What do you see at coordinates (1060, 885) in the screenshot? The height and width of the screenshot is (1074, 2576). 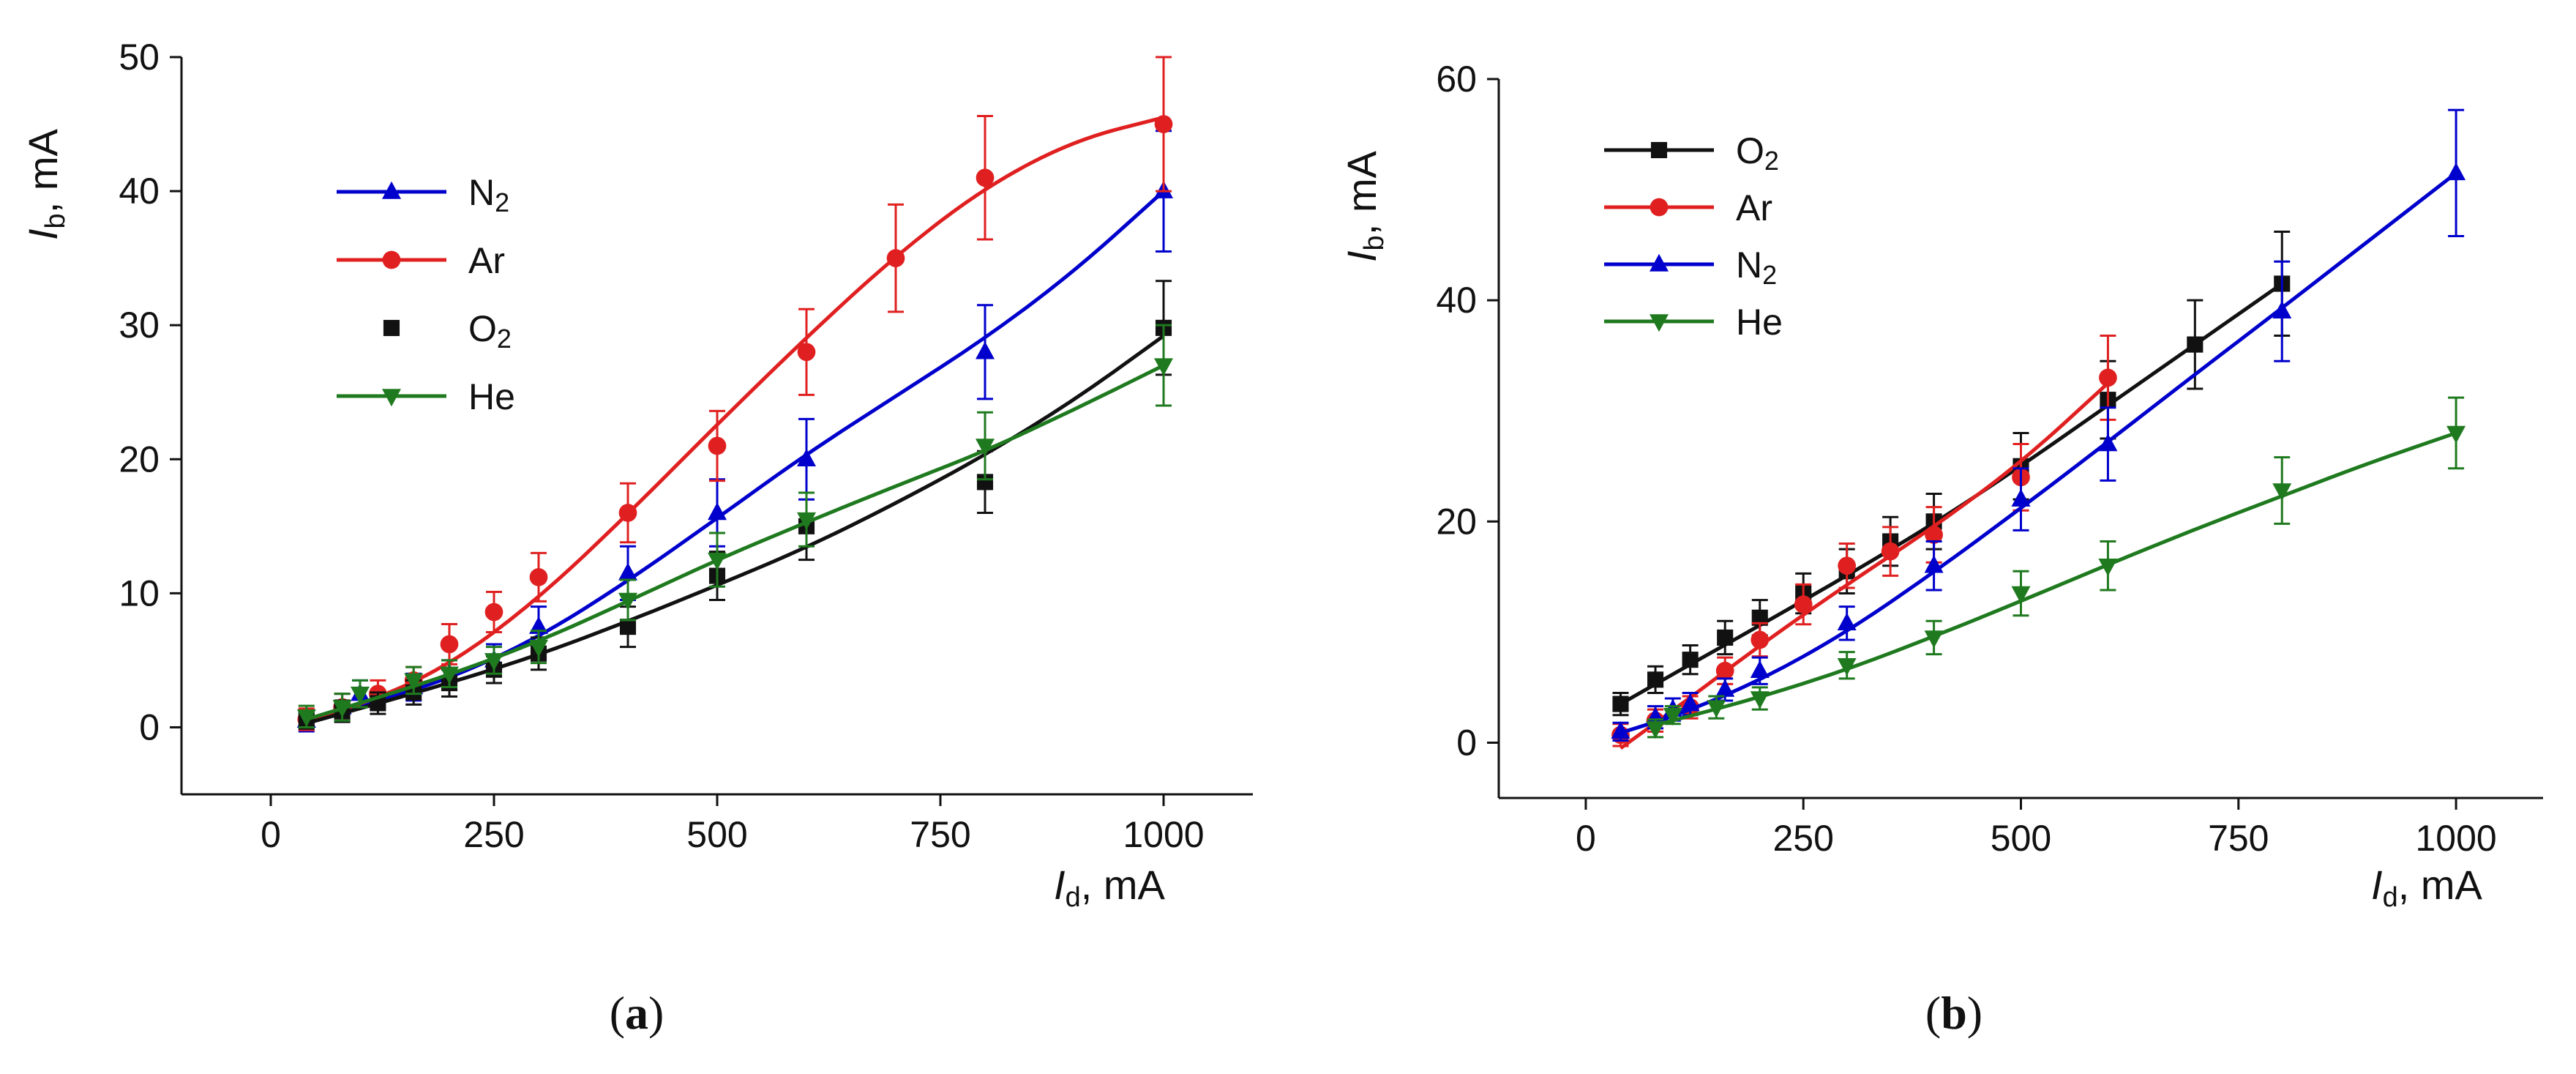 I see `x-axis-label-symbol: I` at bounding box center [1060, 885].